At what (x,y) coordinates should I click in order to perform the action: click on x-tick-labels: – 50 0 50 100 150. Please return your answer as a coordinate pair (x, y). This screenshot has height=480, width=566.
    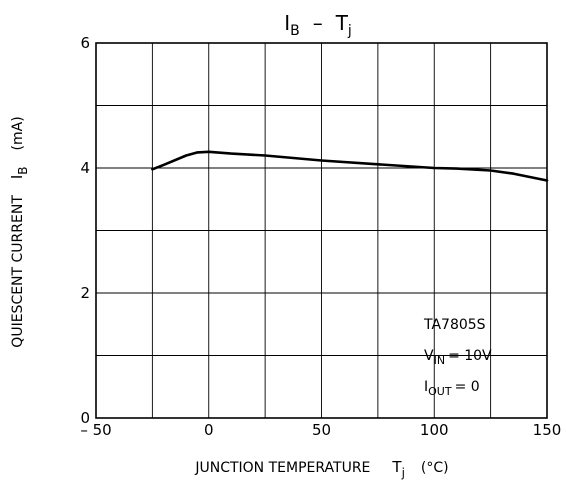
    Looking at the image, I should click on (320, 430).